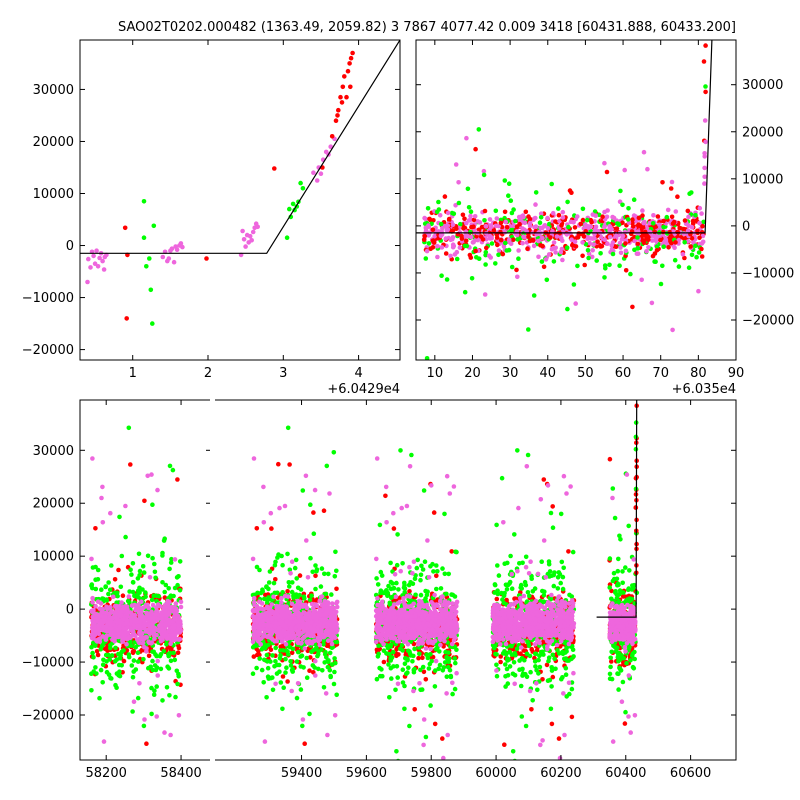 The image size is (800, 800). What do you see at coordinates (762, 179) in the screenshot?
I see `y-tick-label: 10000` at bounding box center [762, 179].